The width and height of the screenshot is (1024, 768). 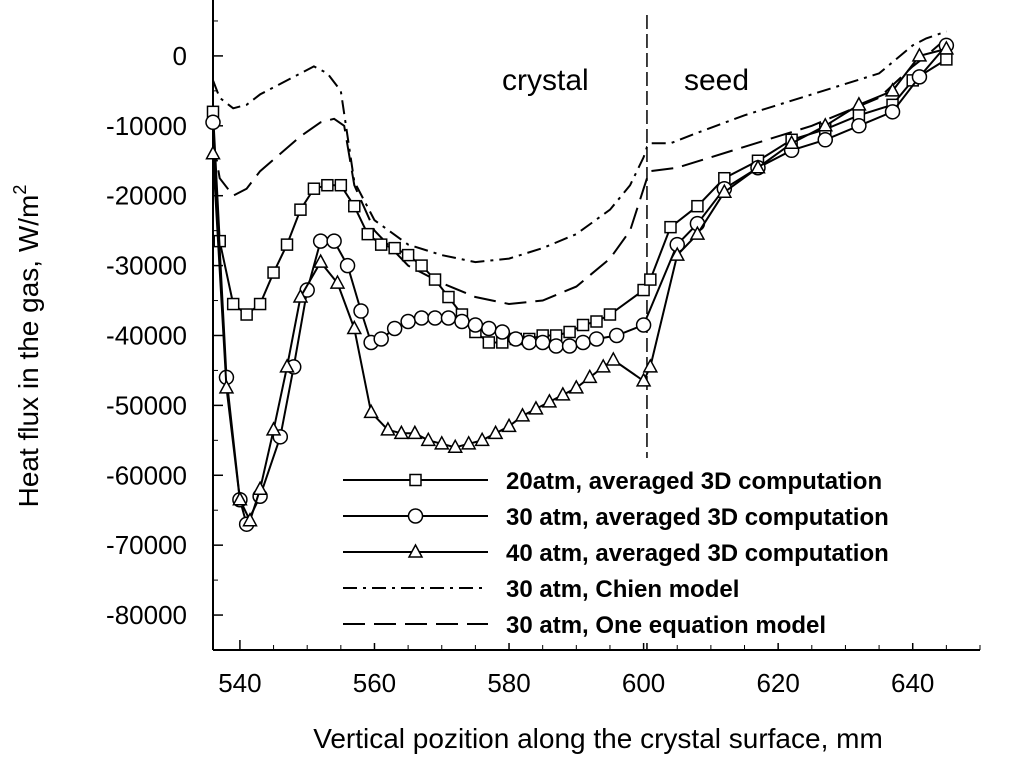 What do you see at coordinates (508, 683) in the screenshot?
I see `x-tick-label: 580` at bounding box center [508, 683].